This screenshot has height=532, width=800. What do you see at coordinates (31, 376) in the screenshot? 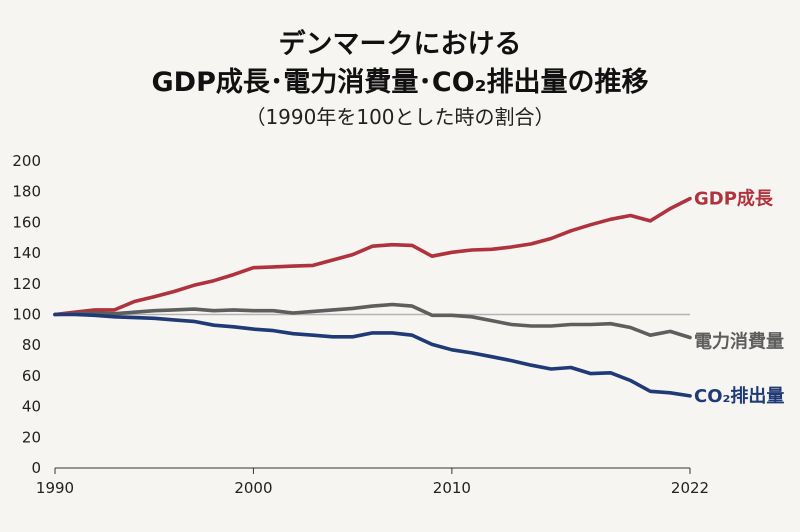
I see `y-tick-label: 60` at bounding box center [31, 376].